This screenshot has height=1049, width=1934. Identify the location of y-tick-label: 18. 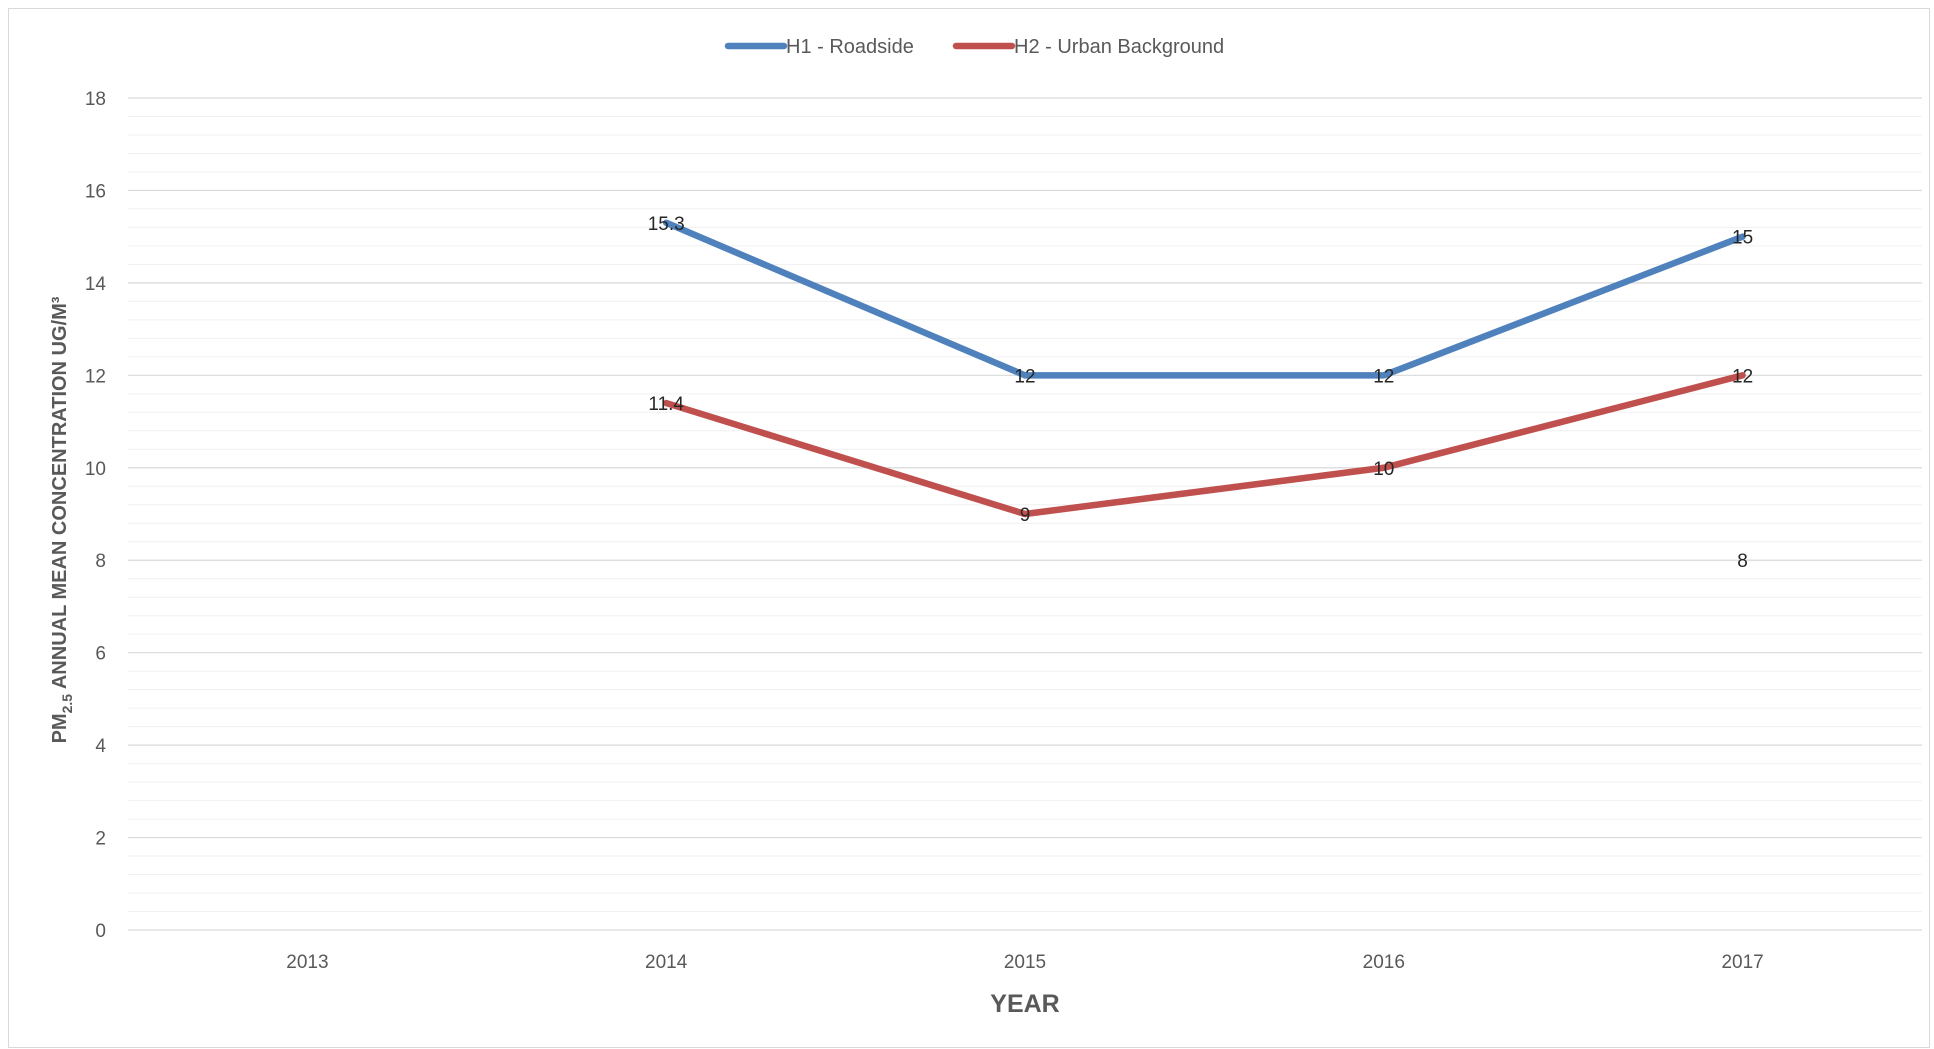
(95, 99).